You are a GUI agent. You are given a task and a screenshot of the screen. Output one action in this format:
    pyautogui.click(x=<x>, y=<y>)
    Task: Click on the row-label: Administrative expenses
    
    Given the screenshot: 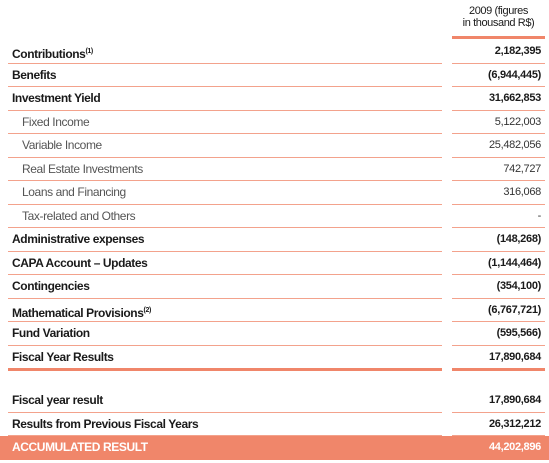 What is the action you would take?
    pyautogui.click(x=78, y=240)
    